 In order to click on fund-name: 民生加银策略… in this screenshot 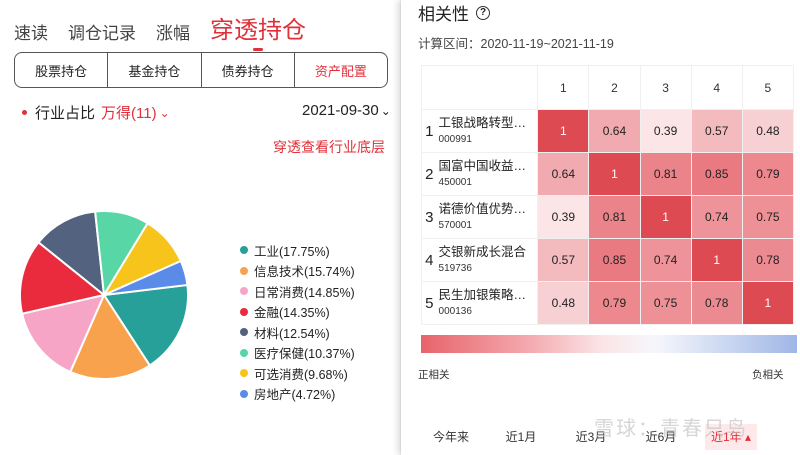, I will do `click(482, 295)`.